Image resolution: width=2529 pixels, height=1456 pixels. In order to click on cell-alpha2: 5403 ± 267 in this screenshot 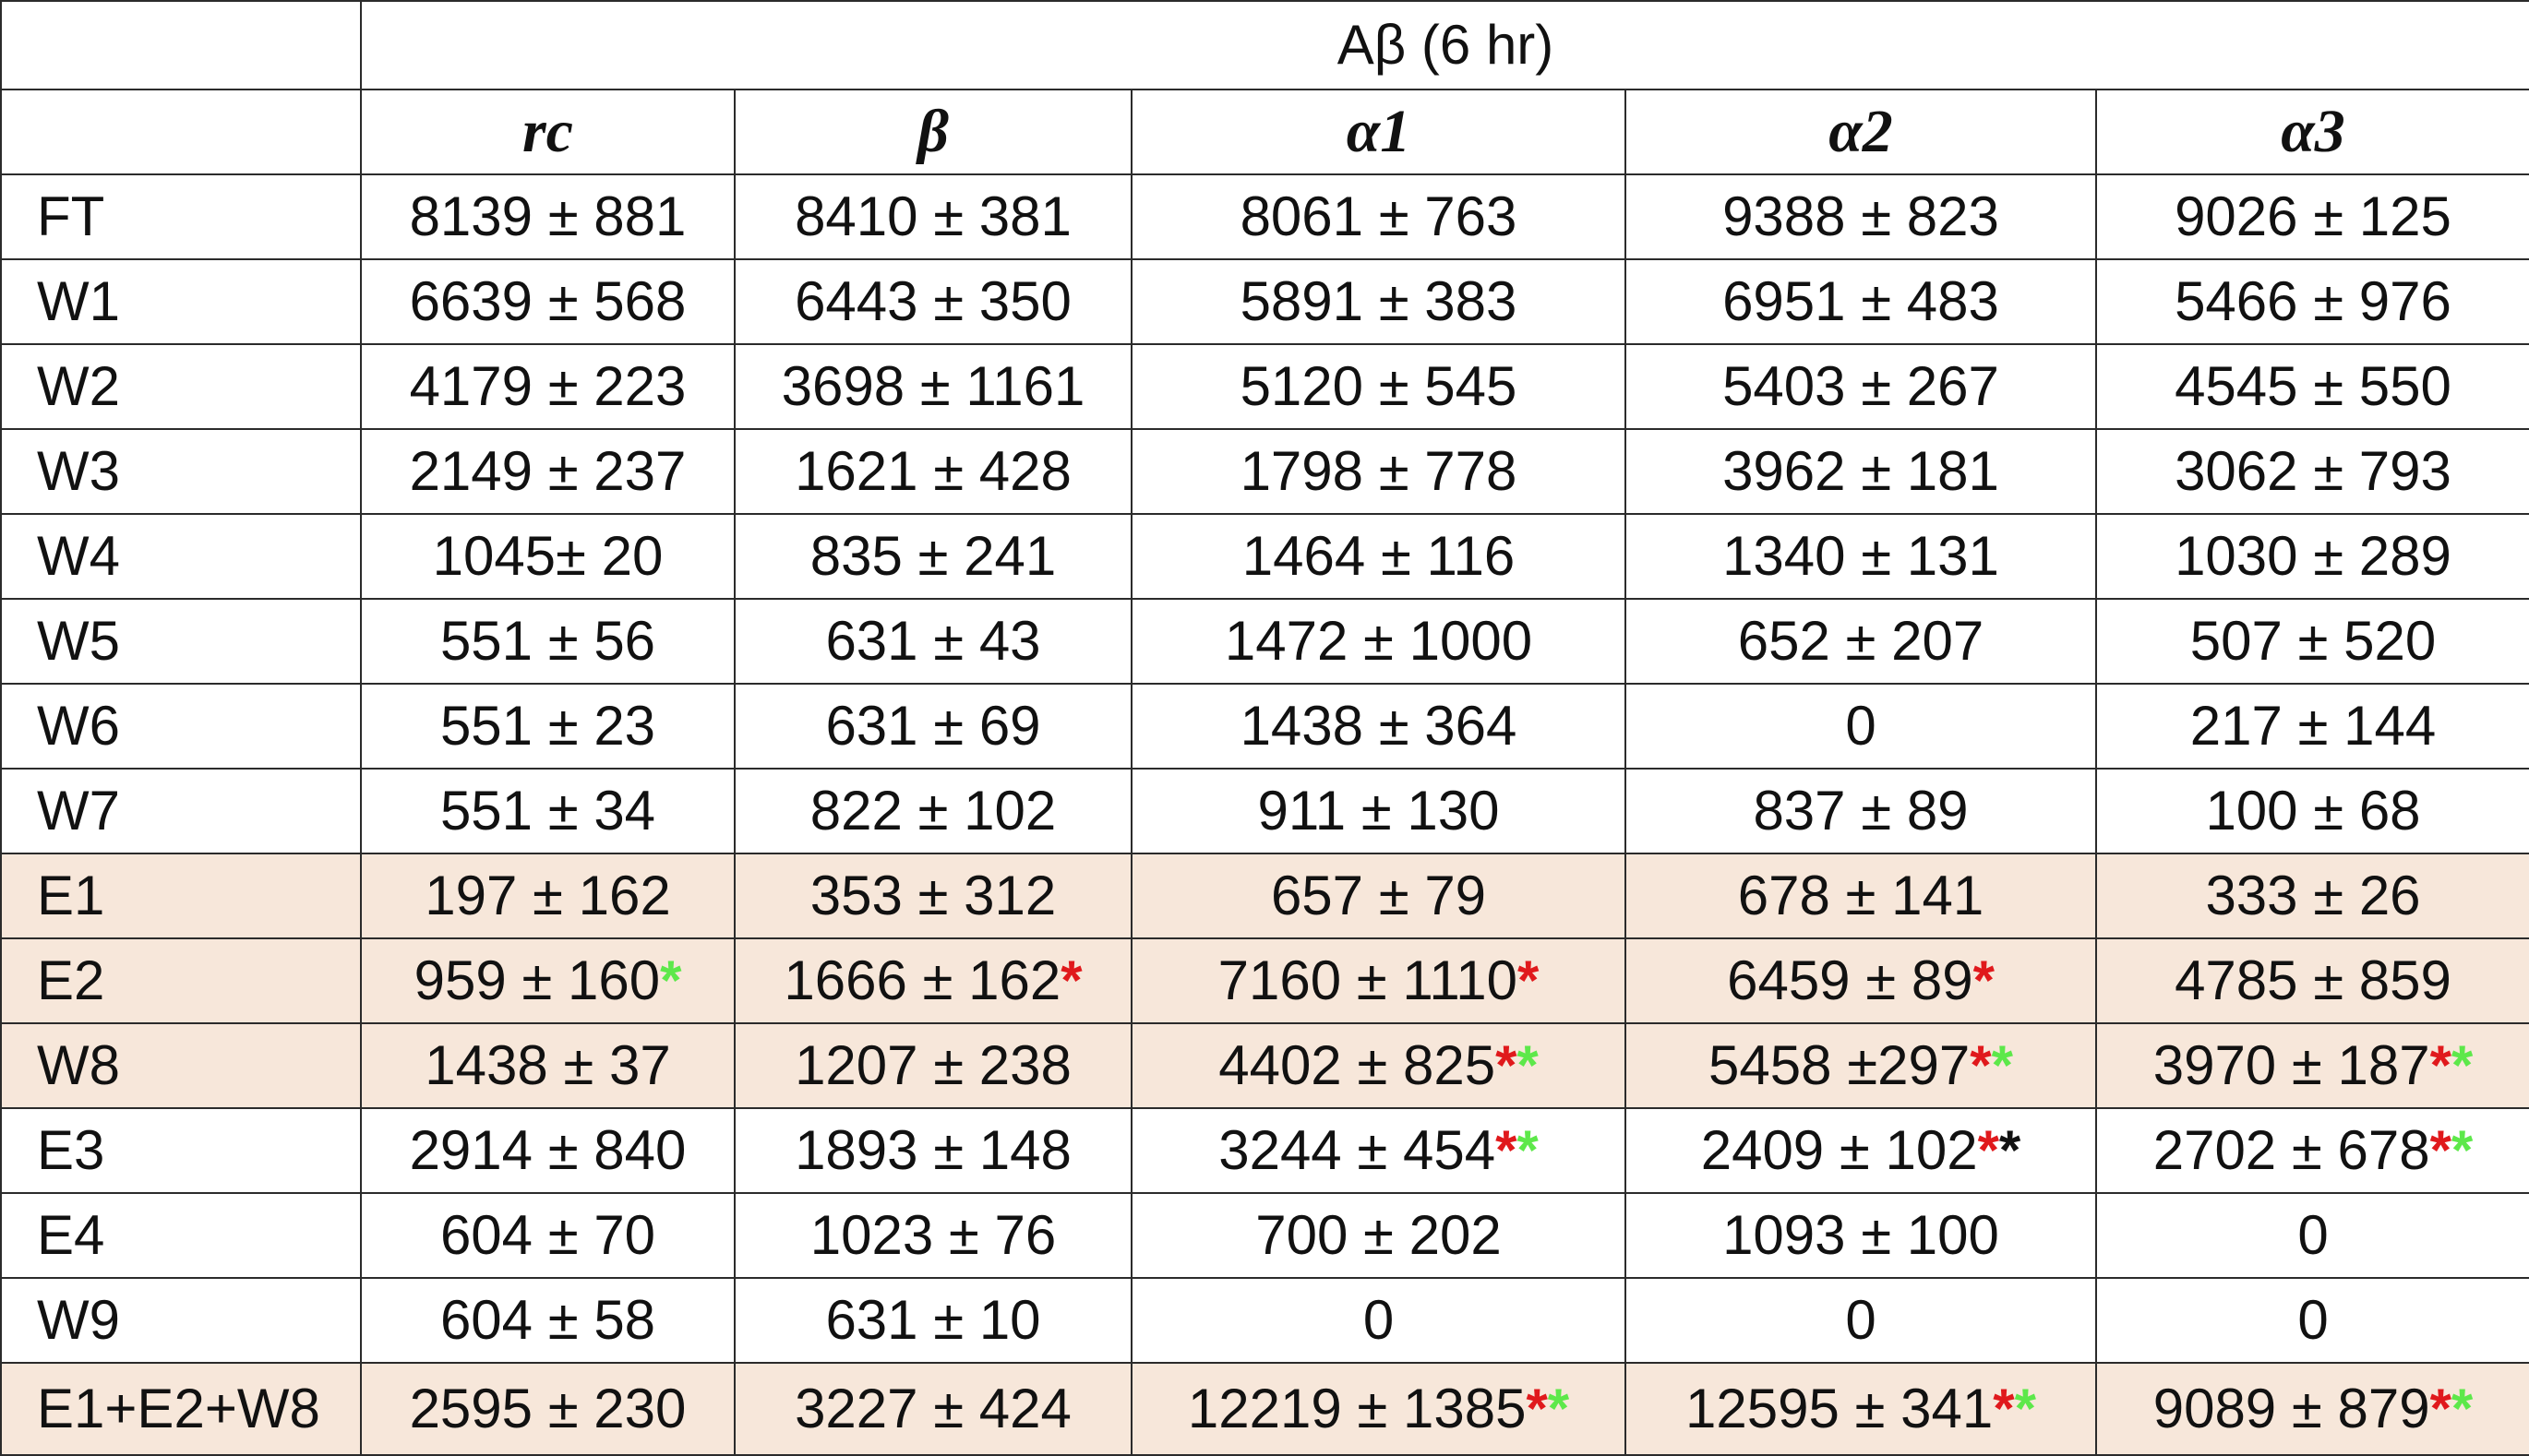, I will do `click(1860, 386)`.